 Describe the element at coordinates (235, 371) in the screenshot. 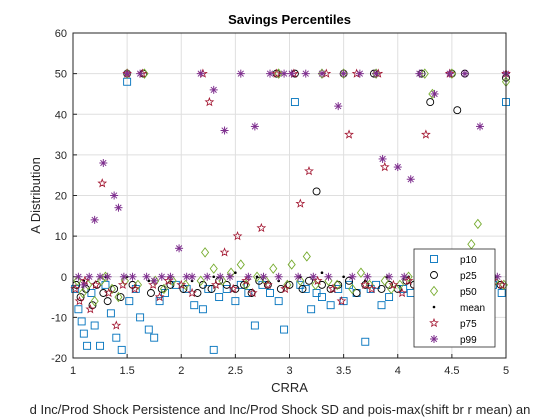

I see `x-tick-label: 2.5` at that location.